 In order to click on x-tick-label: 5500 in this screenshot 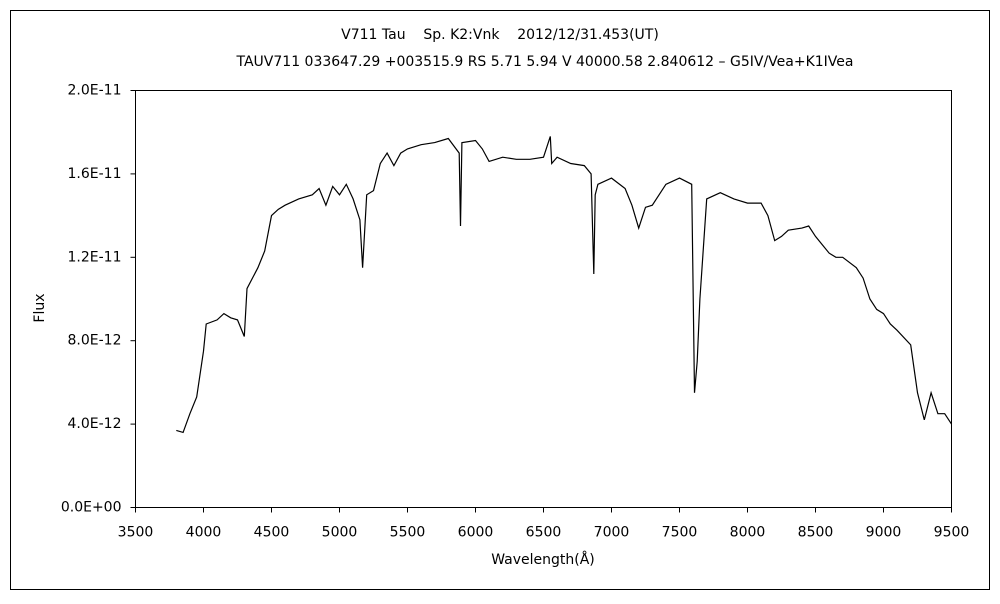, I will do `click(408, 533)`.